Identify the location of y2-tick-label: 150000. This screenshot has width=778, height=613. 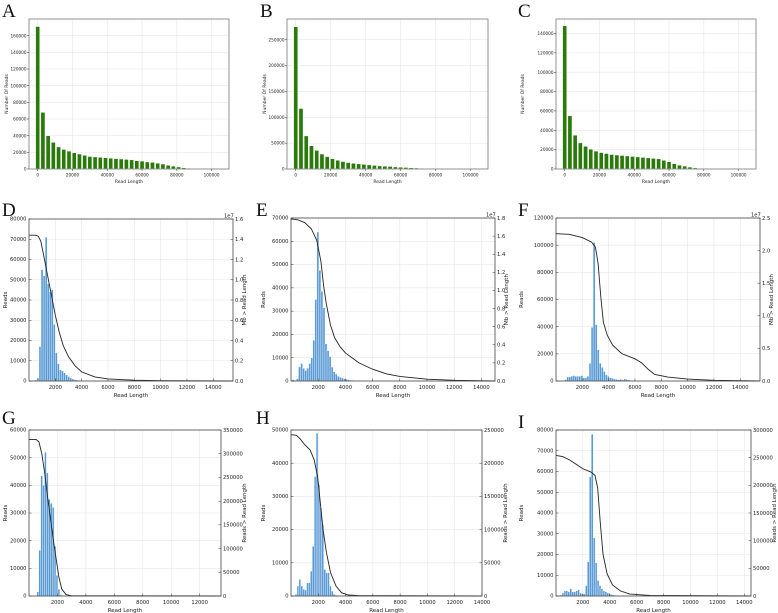
(763, 514).